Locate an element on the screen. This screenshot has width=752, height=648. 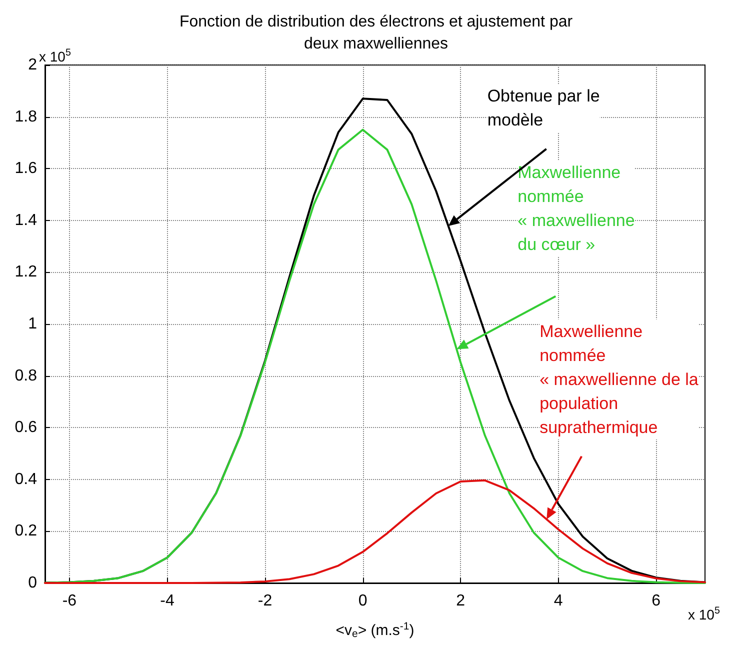
y-tick-label: 1.4 is located at coordinates (26, 220).